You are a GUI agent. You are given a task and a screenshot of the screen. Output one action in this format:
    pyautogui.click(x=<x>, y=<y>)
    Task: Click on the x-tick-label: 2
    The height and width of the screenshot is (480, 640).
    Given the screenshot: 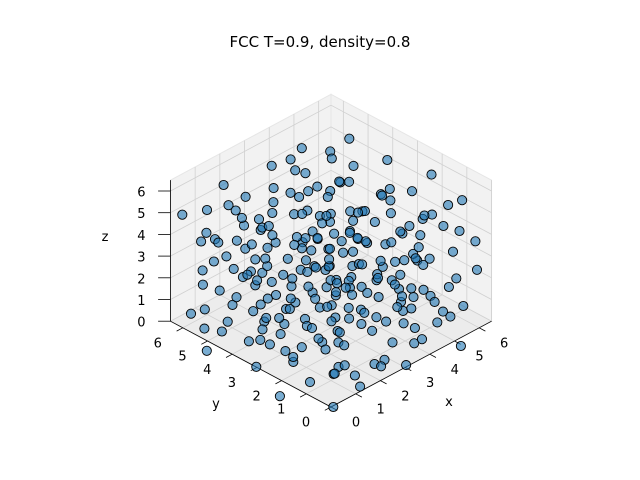 What is the action you would take?
    pyautogui.click(x=405, y=396)
    